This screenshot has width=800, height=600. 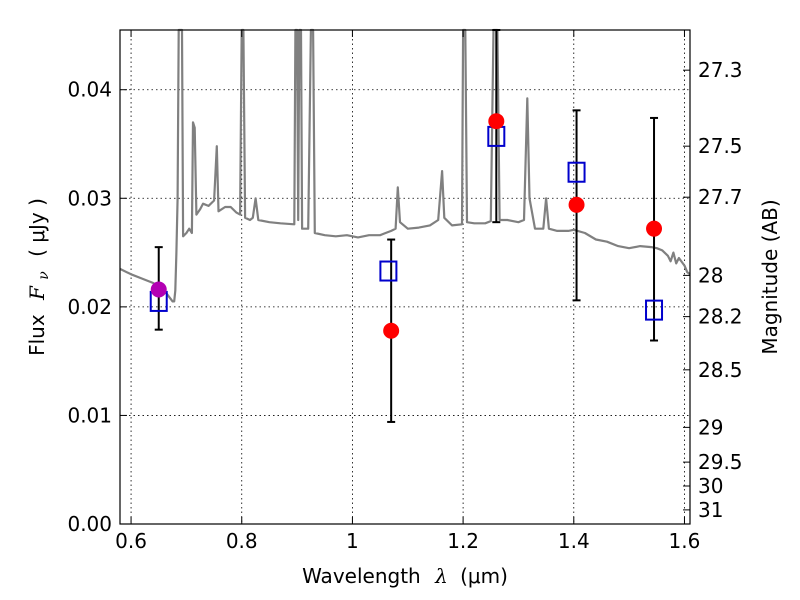 What do you see at coordinates (720, 197) in the screenshot?
I see `y2-tick-label: 27.7` at bounding box center [720, 197].